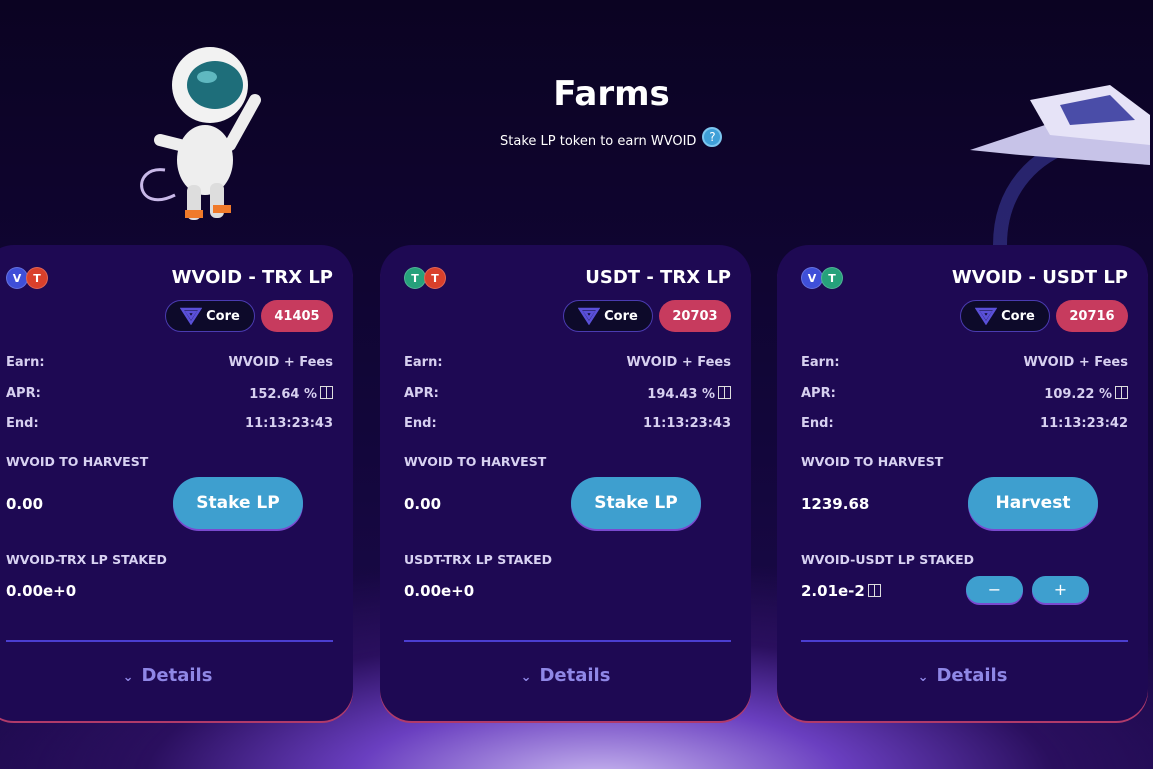 This screenshot has width=1153, height=769. Describe the element at coordinates (994, 589) in the screenshot. I see `unstake-button: −` at that location.